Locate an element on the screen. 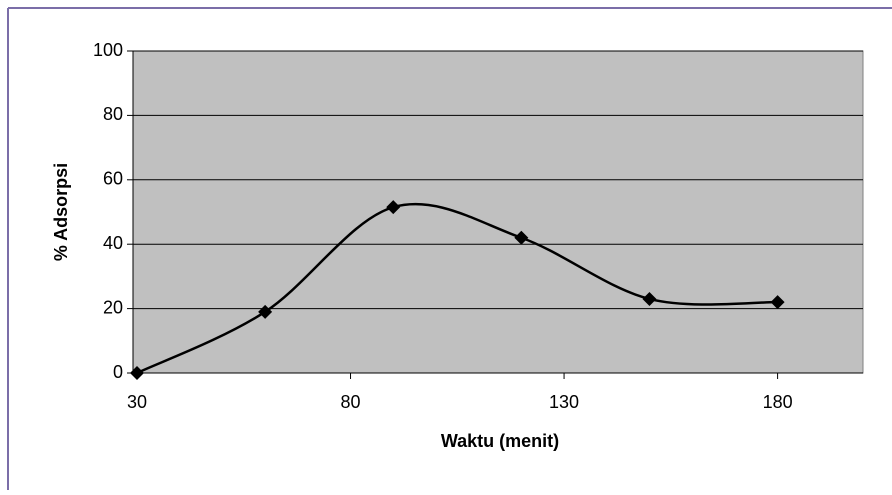  y-tick-label: 0 is located at coordinates (118, 372).